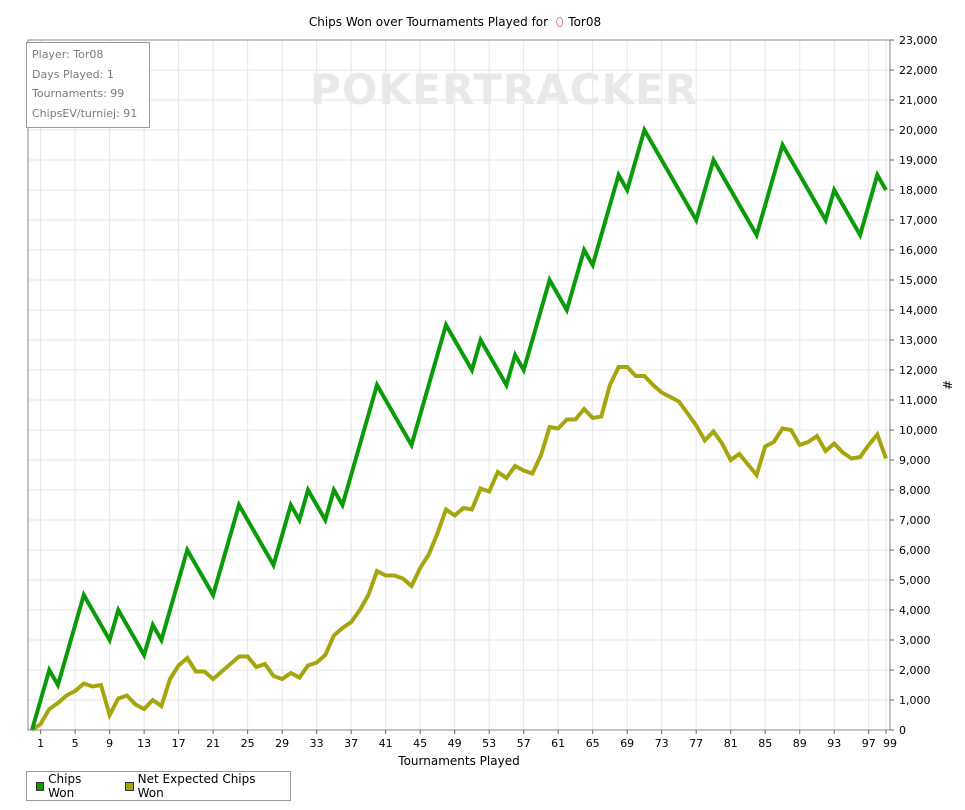 This screenshot has width=965, height=810. Describe the element at coordinates (918, 310) in the screenshot. I see `y-tick-label: 14,000` at that location.